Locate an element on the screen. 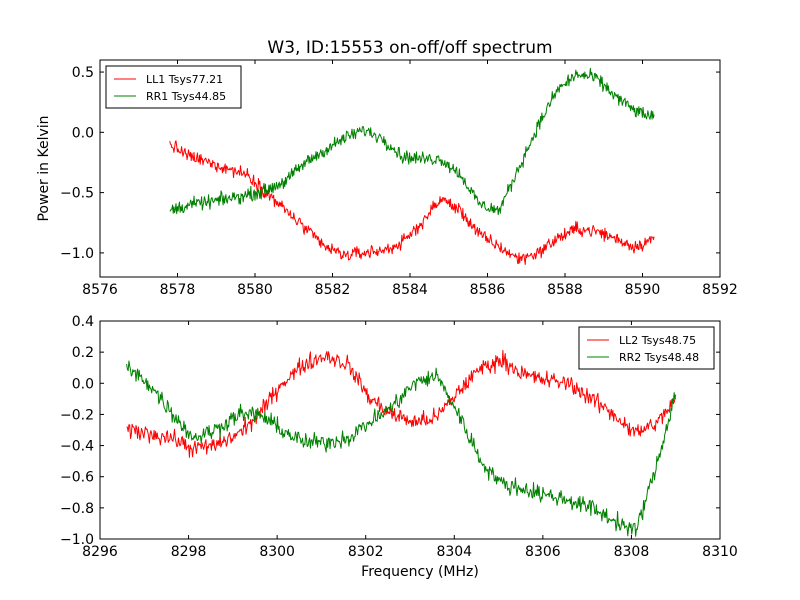  bottom-legend: LL2 Tsys48.75 RR2 Tsys48.48 is located at coordinates (646, 348).